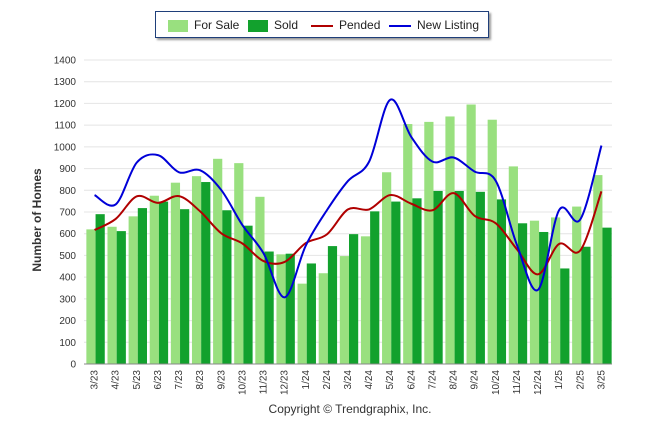  Describe the element at coordinates (73, 365) in the screenshot. I see `y-tick-label: 0` at that location.